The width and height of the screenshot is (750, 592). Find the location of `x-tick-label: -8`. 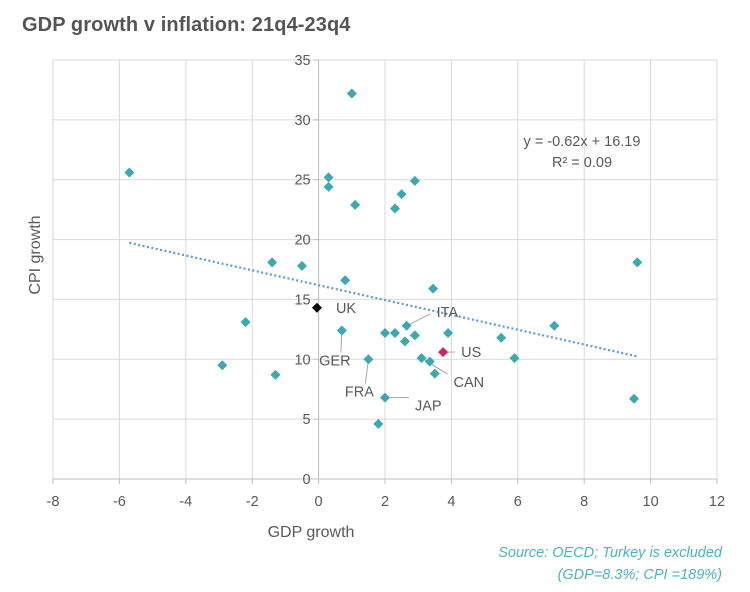

x-tick-label: -8 is located at coordinates (53, 502).